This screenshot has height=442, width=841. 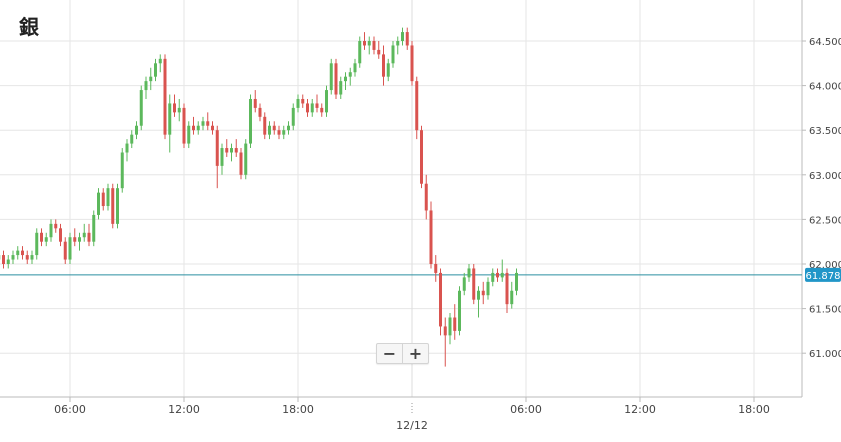 I want to click on y-tick-label: 63.500, so click(x=825, y=131).